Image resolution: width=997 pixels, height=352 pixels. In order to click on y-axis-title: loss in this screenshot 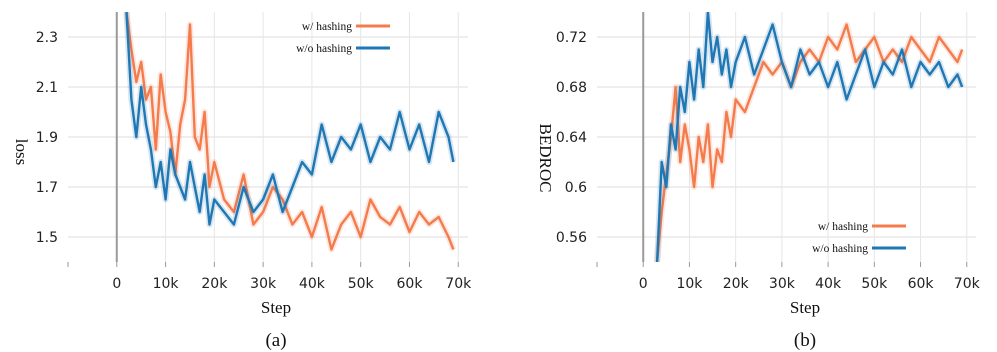, I will do `click(21, 152)`.